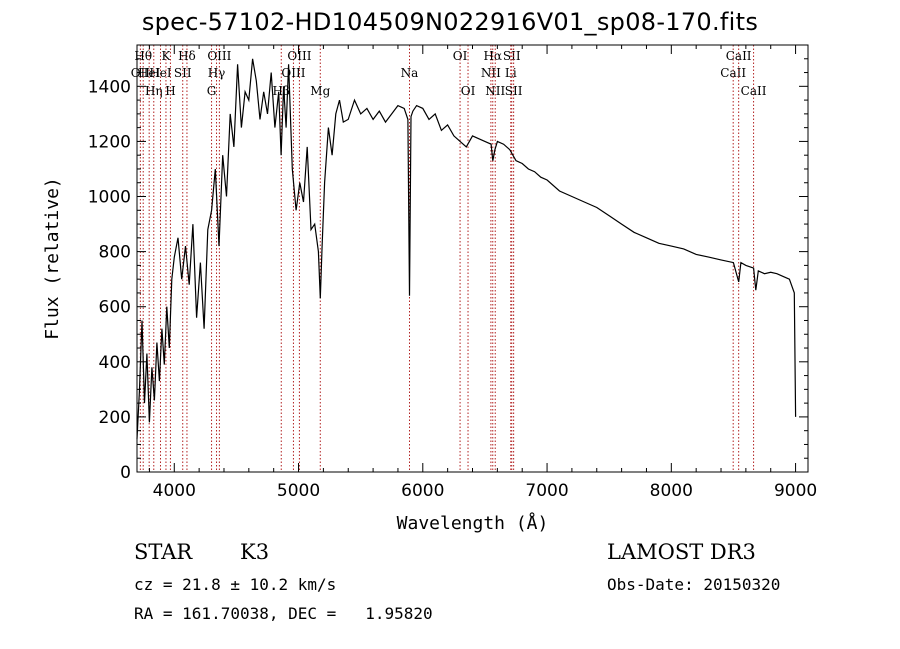 The width and height of the screenshot is (900, 649). Describe the element at coordinates (109, 87) in the screenshot. I see `y-tick-label: 1400` at that location.